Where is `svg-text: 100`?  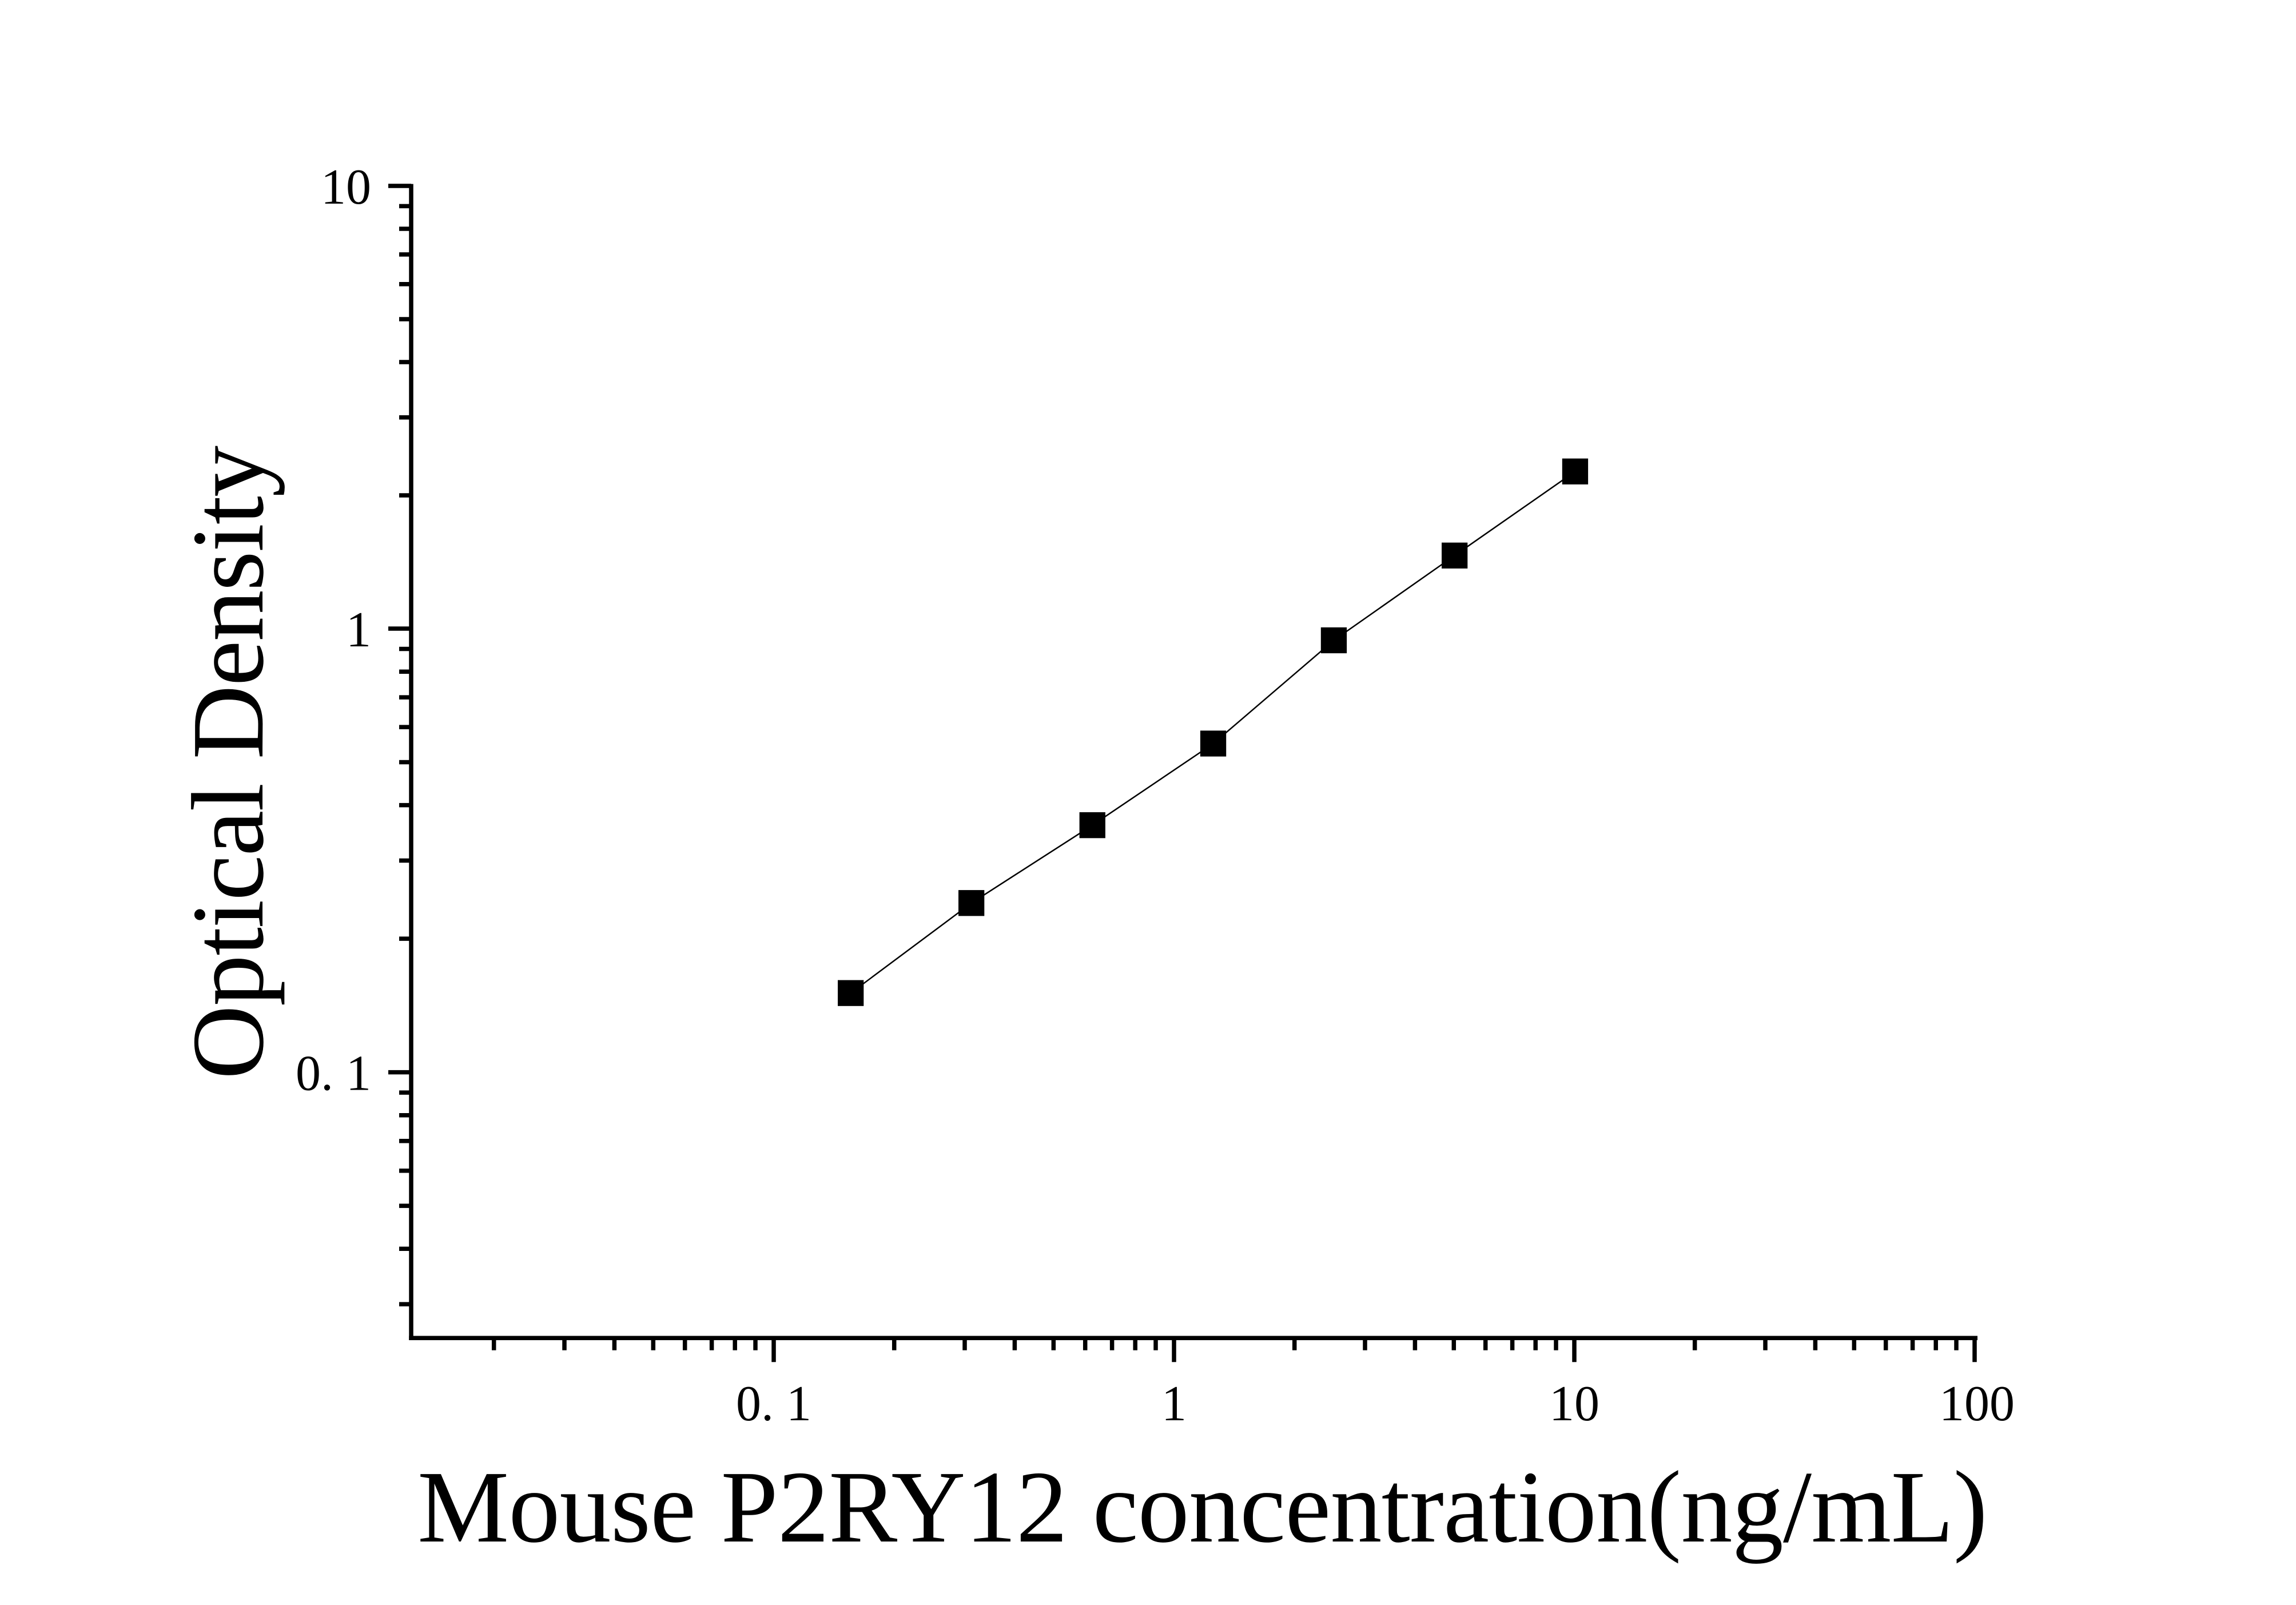
svg-text: 100 is located at coordinates (1977, 1404).